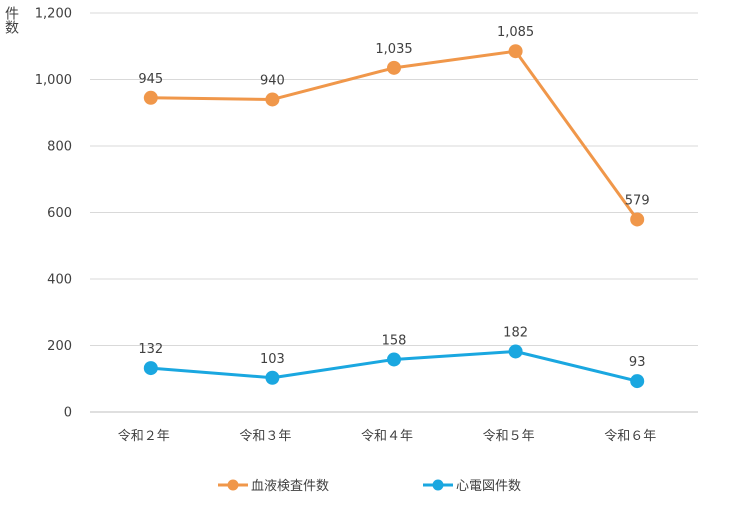 The image size is (729, 508). I want to click on x-tick-label: 令和５年, so click(509, 436).